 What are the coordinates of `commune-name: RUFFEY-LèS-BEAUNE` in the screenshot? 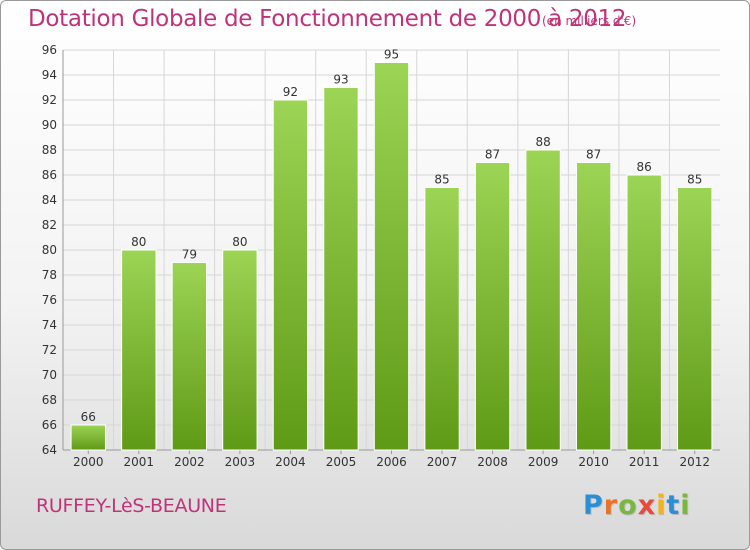 It's located at (131, 506).